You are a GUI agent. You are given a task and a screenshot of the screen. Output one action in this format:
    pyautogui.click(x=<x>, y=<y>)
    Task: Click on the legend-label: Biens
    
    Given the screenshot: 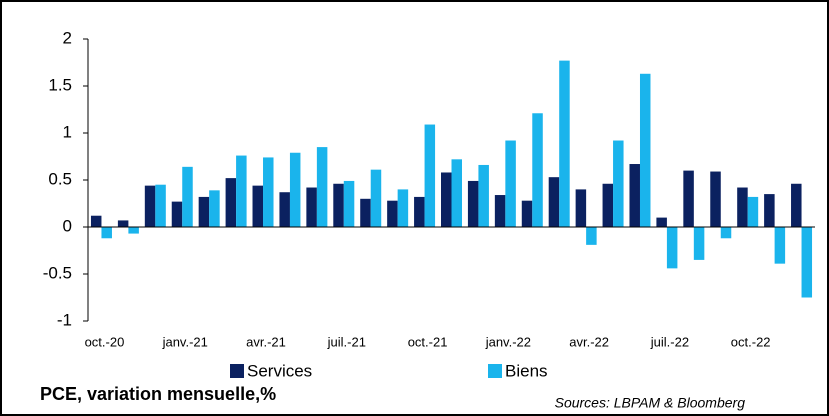 What is the action you would take?
    pyautogui.click(x=526, y=370)
    